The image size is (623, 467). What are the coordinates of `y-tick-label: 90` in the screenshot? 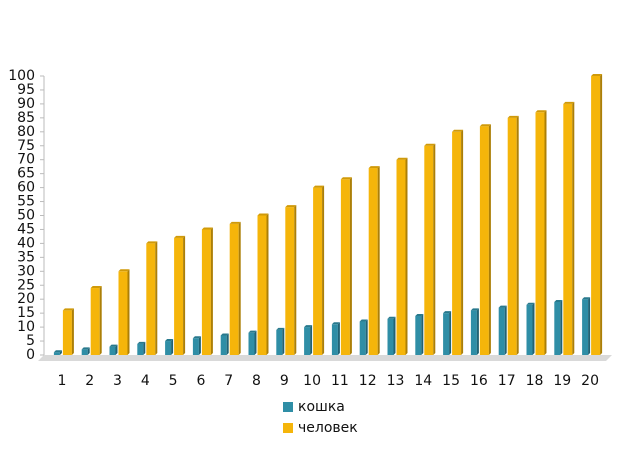 It's located at (26, 104).